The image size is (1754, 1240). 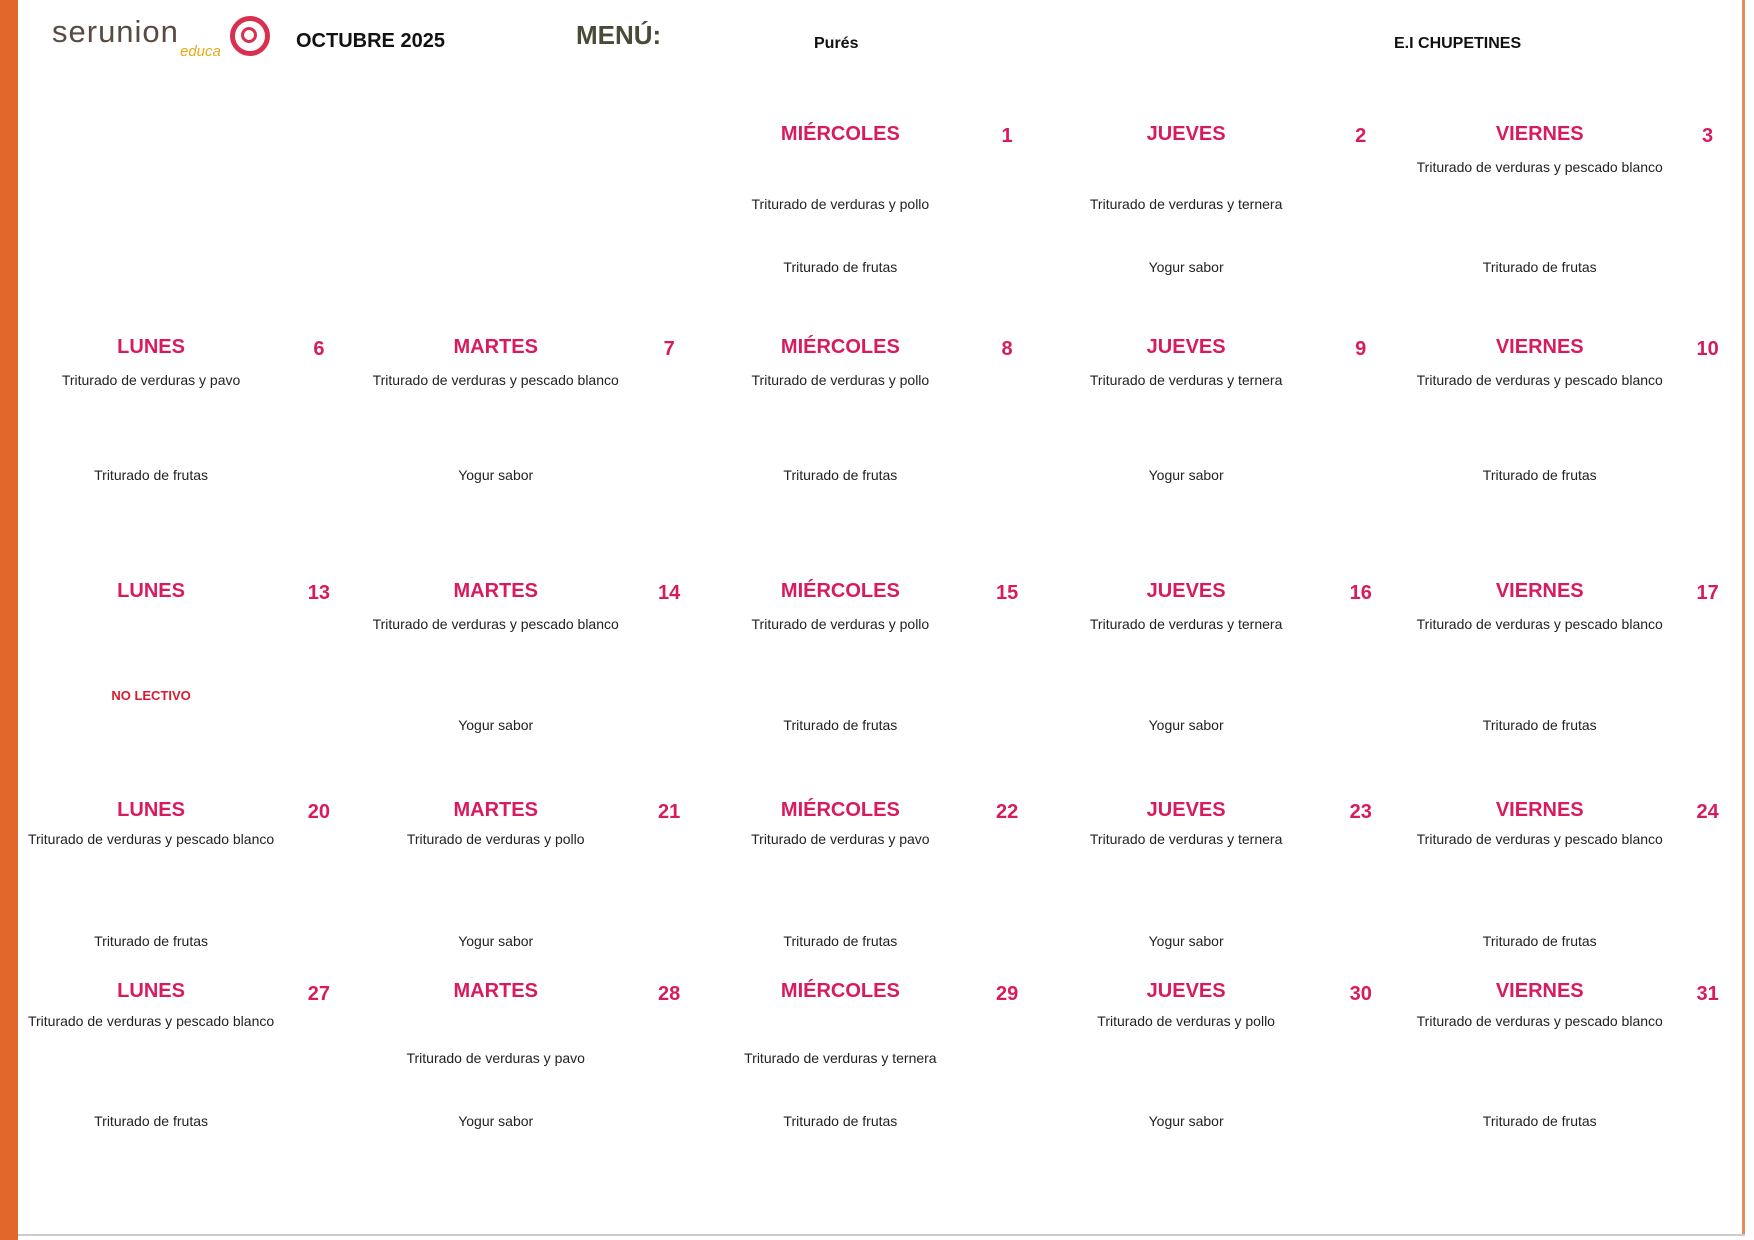 What do you see at coordinates (319, 592) in the screenshot?
I see `day-number: 13` at bounding box center [319, 592].